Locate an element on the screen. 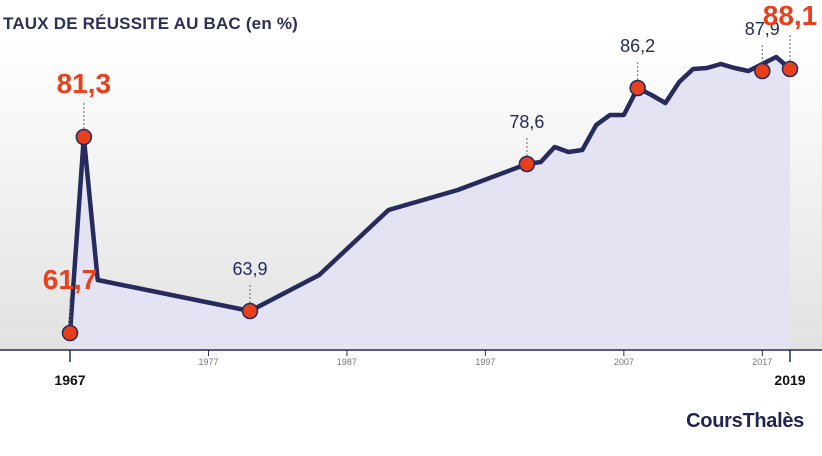 This screenshot has width=822, height=456. x-tick-label: 1967 is located at coordinates (69, 380).